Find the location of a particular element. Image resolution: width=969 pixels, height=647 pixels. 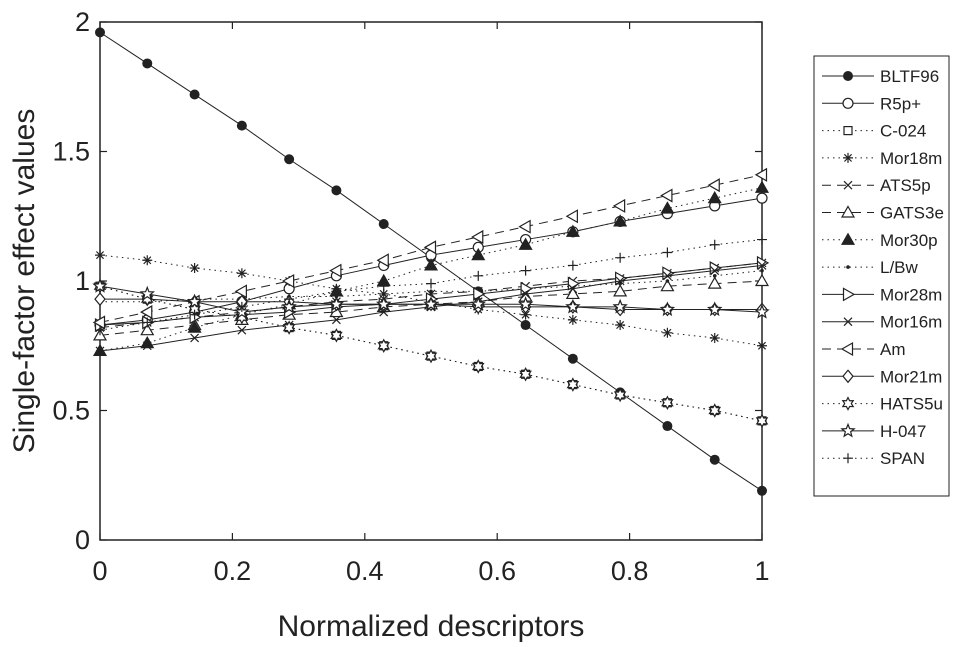

y-tick-label: 0 is located at coordinates (82, 540).